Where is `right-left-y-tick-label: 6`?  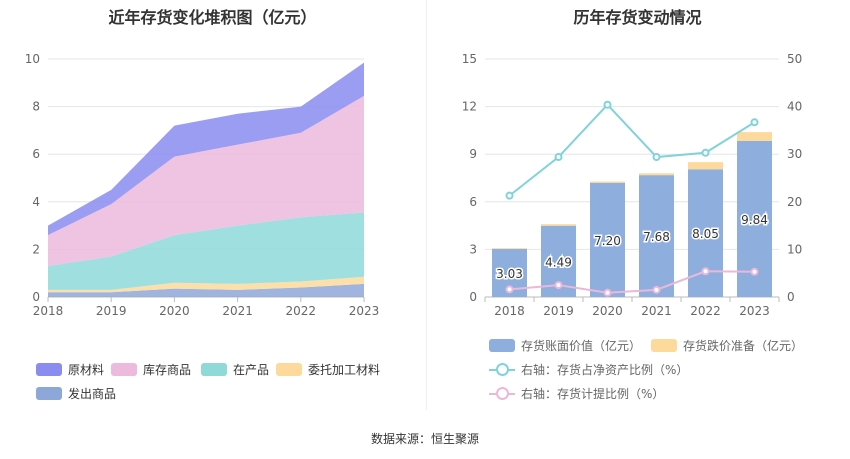
right-left-y-tick-label: 6 is located at coordinates (473, 202).